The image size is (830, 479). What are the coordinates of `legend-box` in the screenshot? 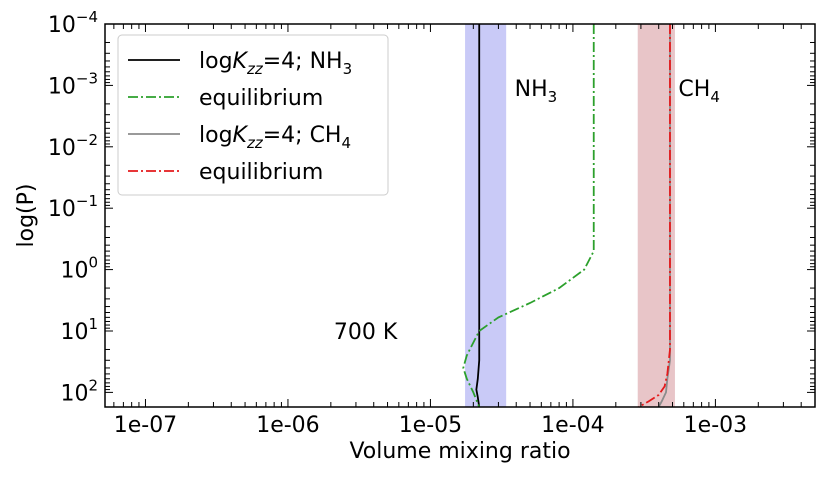 It's located at (253, 115).